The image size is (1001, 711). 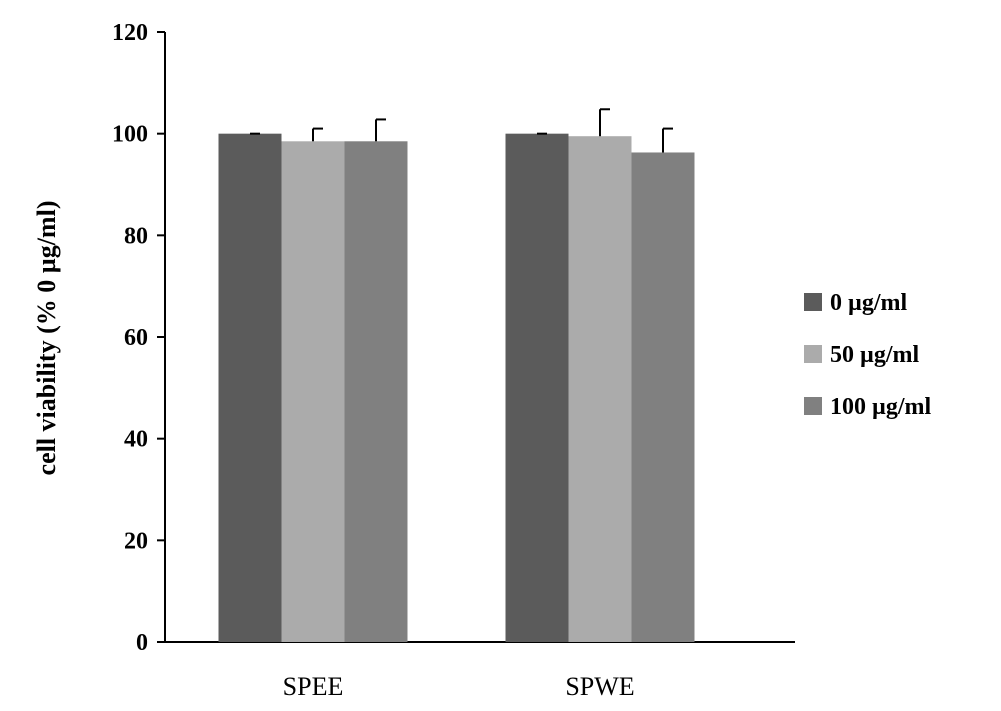 What do you see at coordinates (313, 686) in the screenshot?
I see `x-category-label: SPEE` at bounding box center [313, 686].